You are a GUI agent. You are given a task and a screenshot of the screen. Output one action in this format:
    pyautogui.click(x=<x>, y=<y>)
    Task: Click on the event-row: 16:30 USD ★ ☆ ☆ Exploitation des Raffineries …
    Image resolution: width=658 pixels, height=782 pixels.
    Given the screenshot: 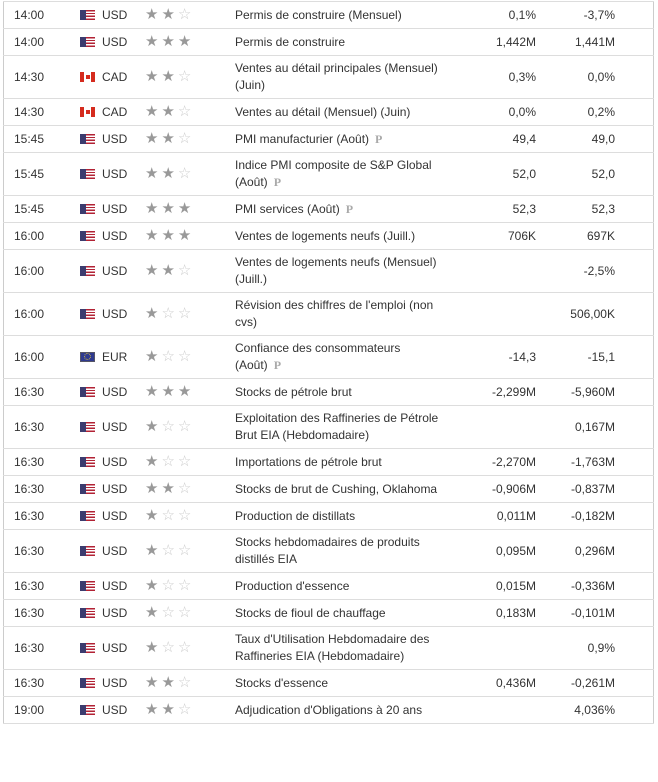 What is the action you would take?
    pyautogui.click(x=328, y=427)
    